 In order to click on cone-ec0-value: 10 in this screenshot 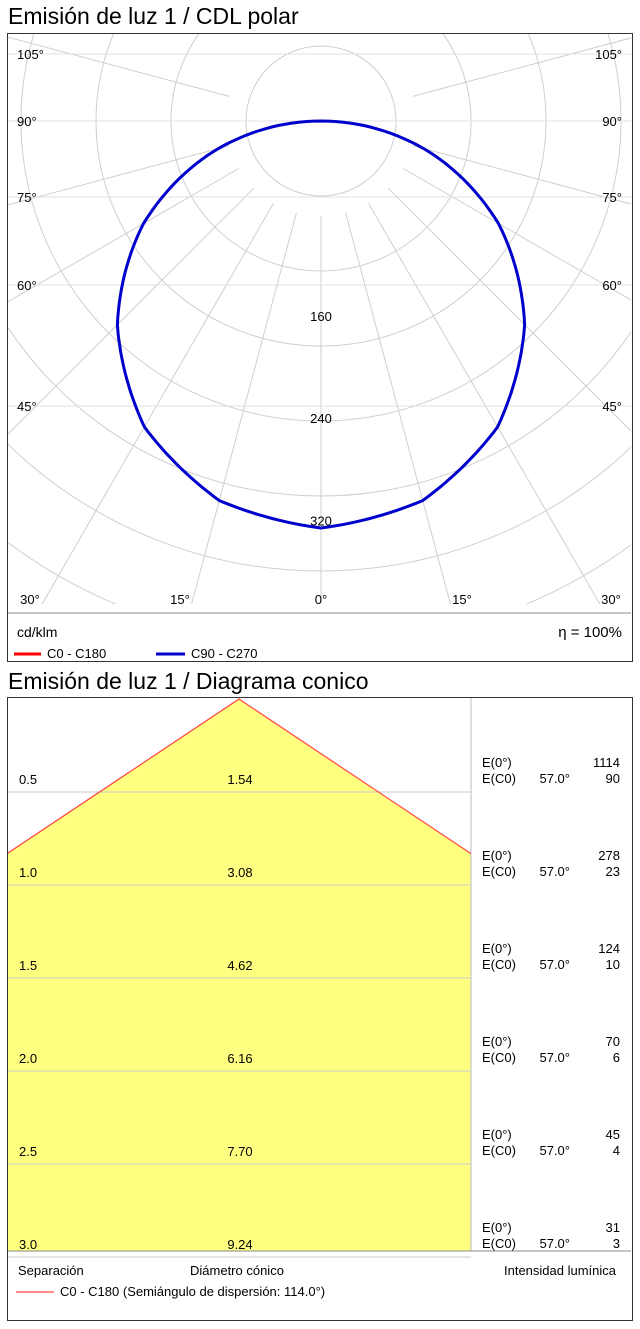, I will do `click(613, 964)`.